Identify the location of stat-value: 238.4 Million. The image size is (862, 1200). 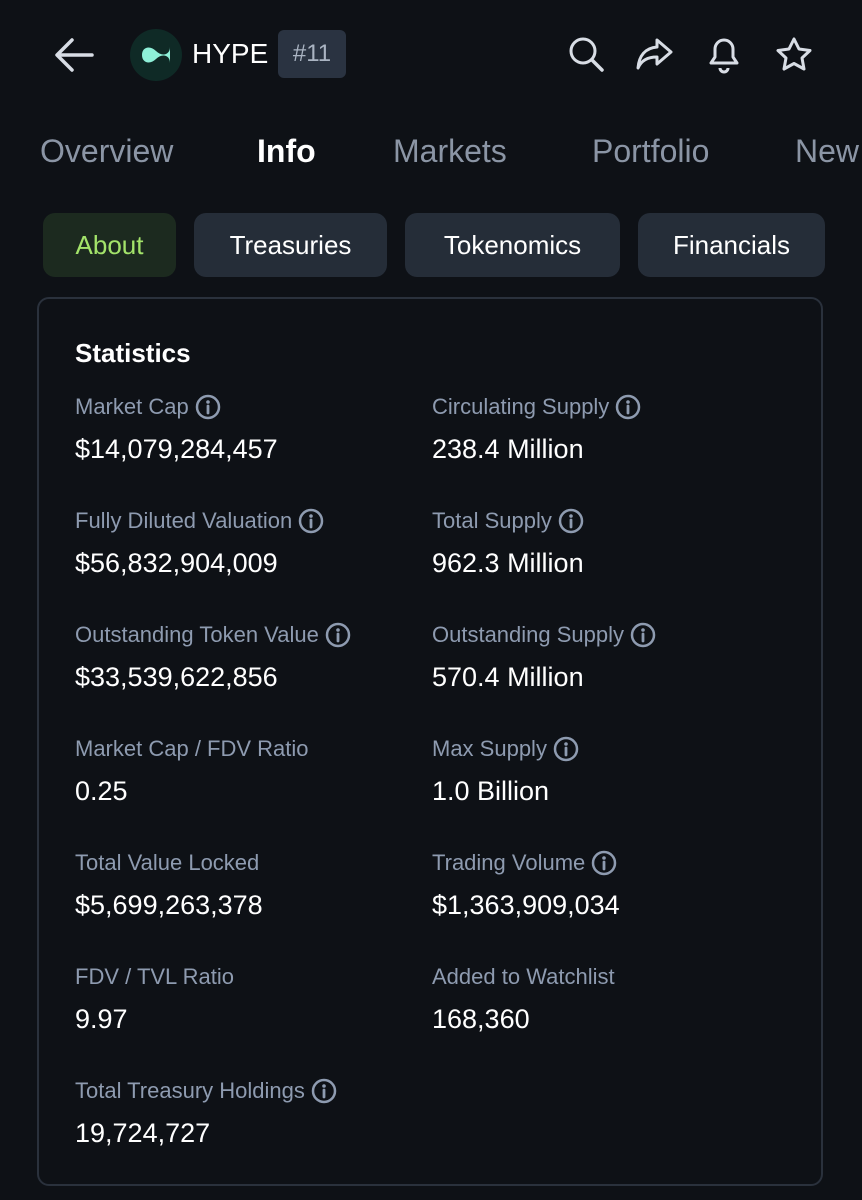
(508, 449).